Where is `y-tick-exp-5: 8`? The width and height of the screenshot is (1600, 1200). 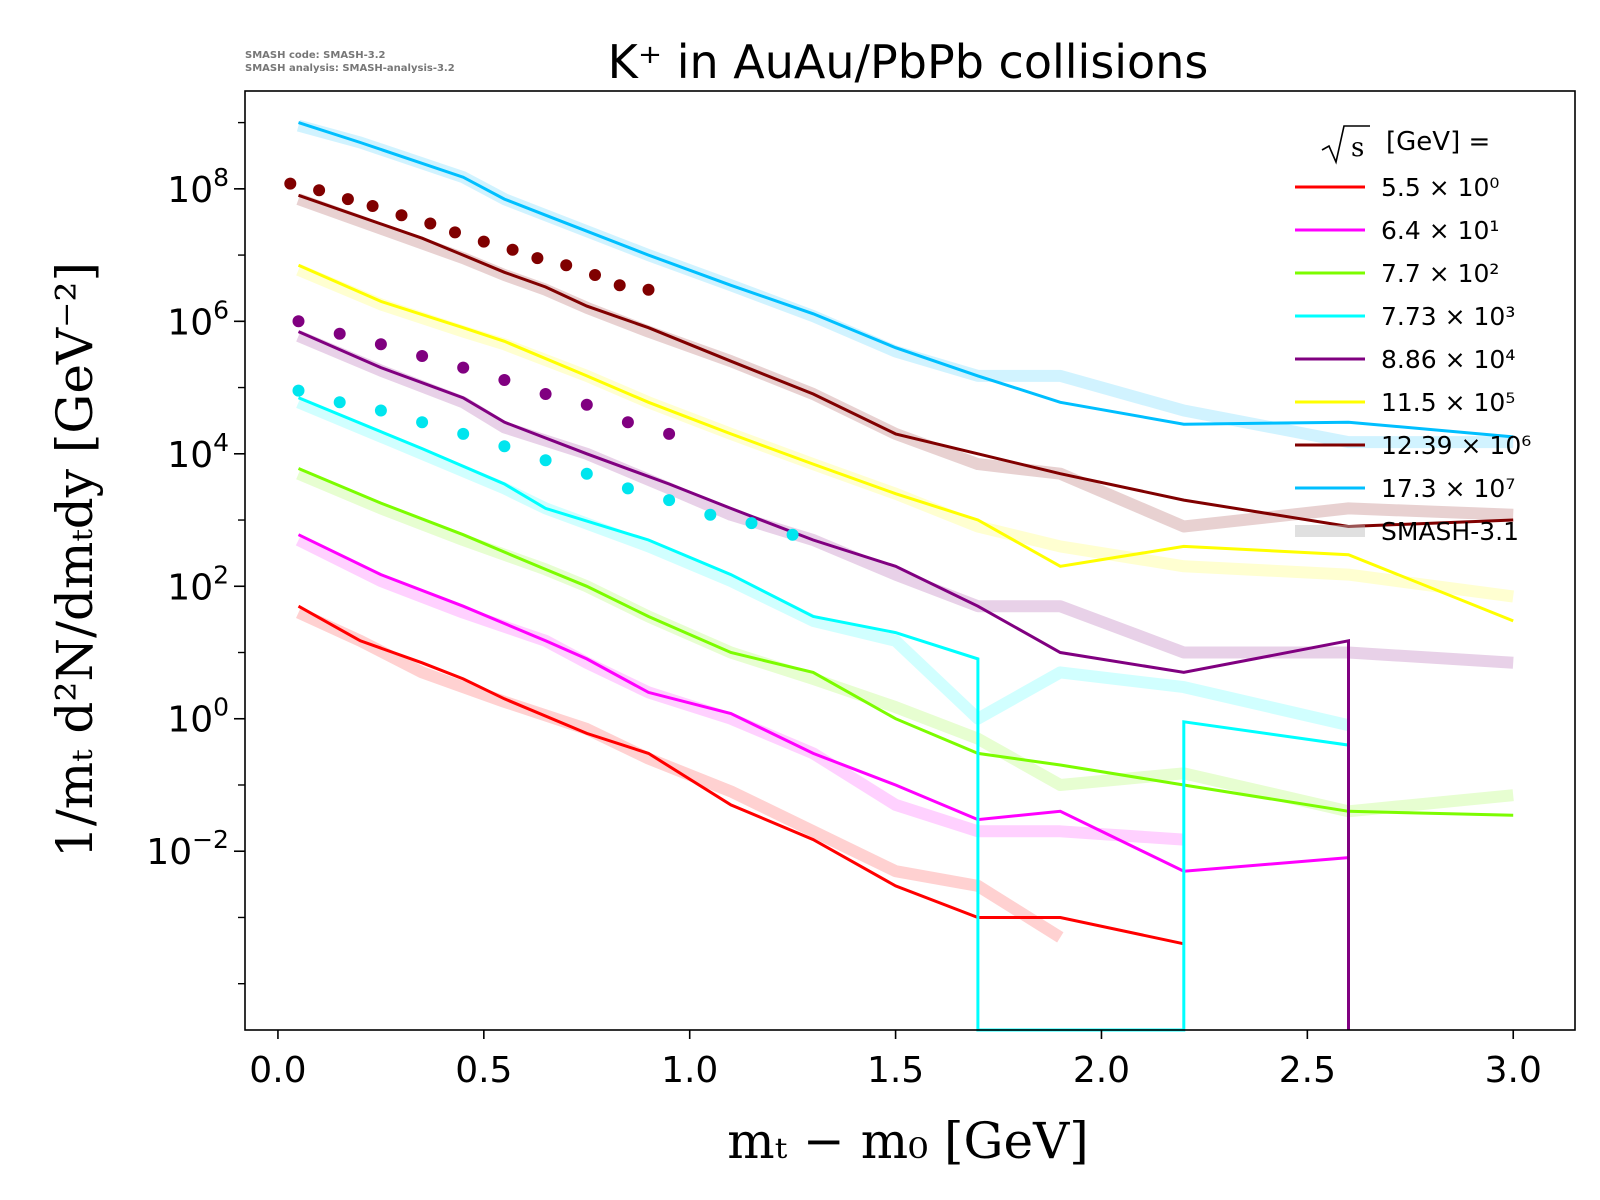
y-tick-exp-5: 8 is located at coordinates (221, 177).